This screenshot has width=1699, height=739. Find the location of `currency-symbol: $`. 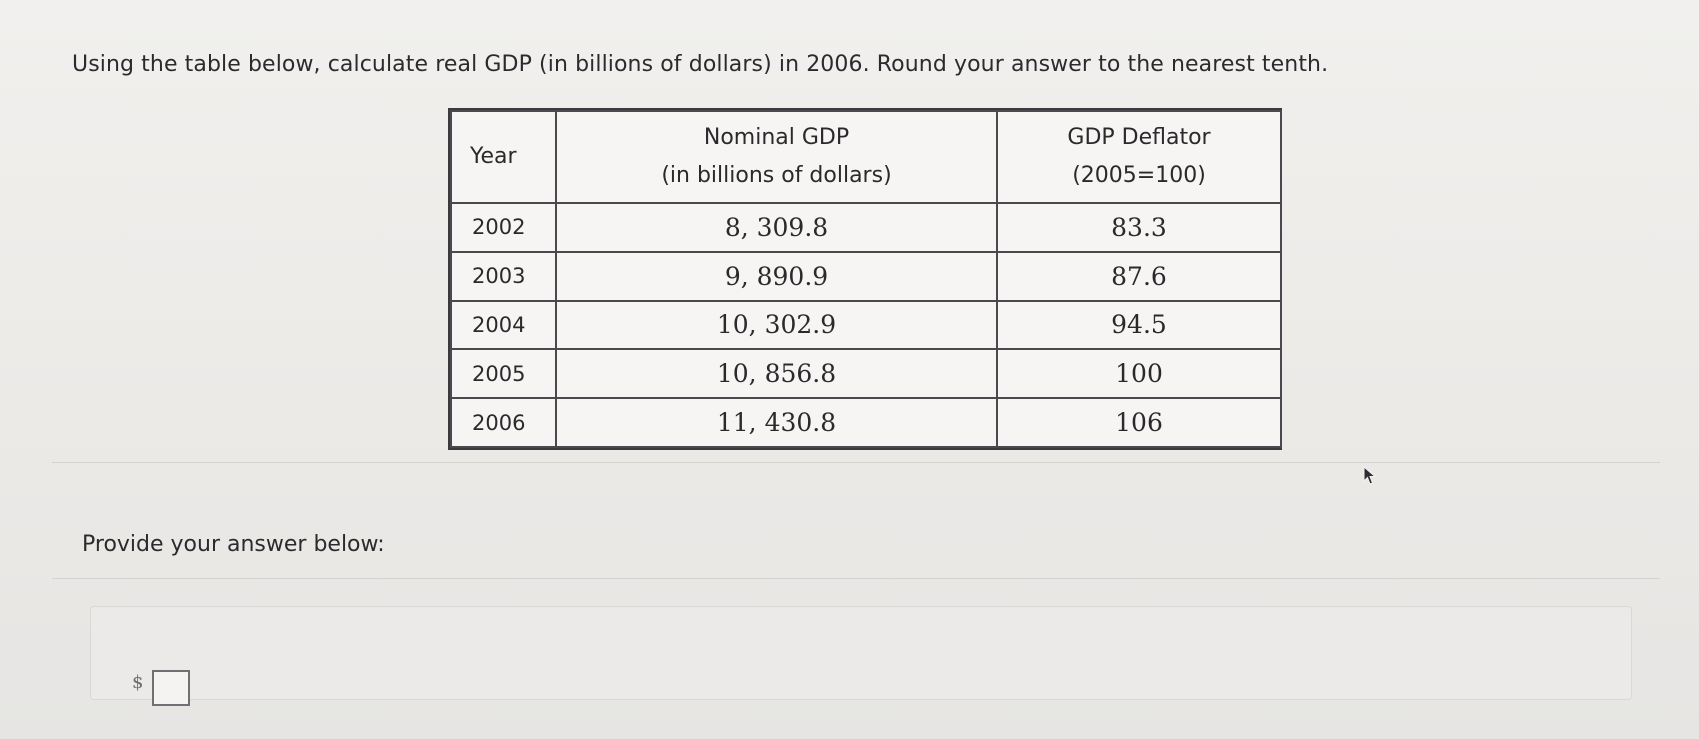

currency-symbol: $ is located at coordinates (138, 682).